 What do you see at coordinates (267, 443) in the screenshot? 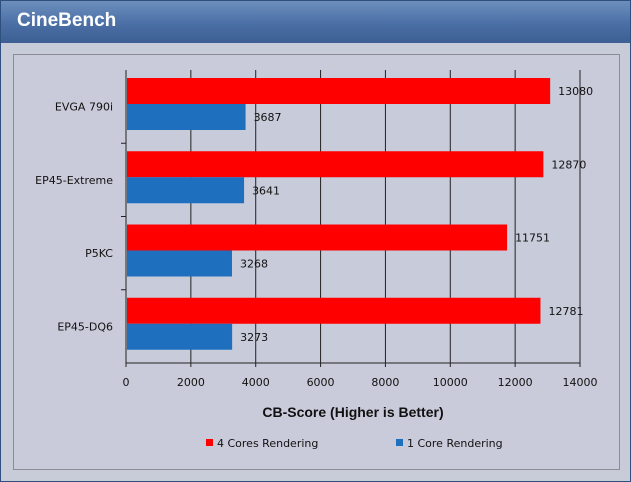
I see `legend-label: 4 Cores Rendering` at bounding box center [267, 443].